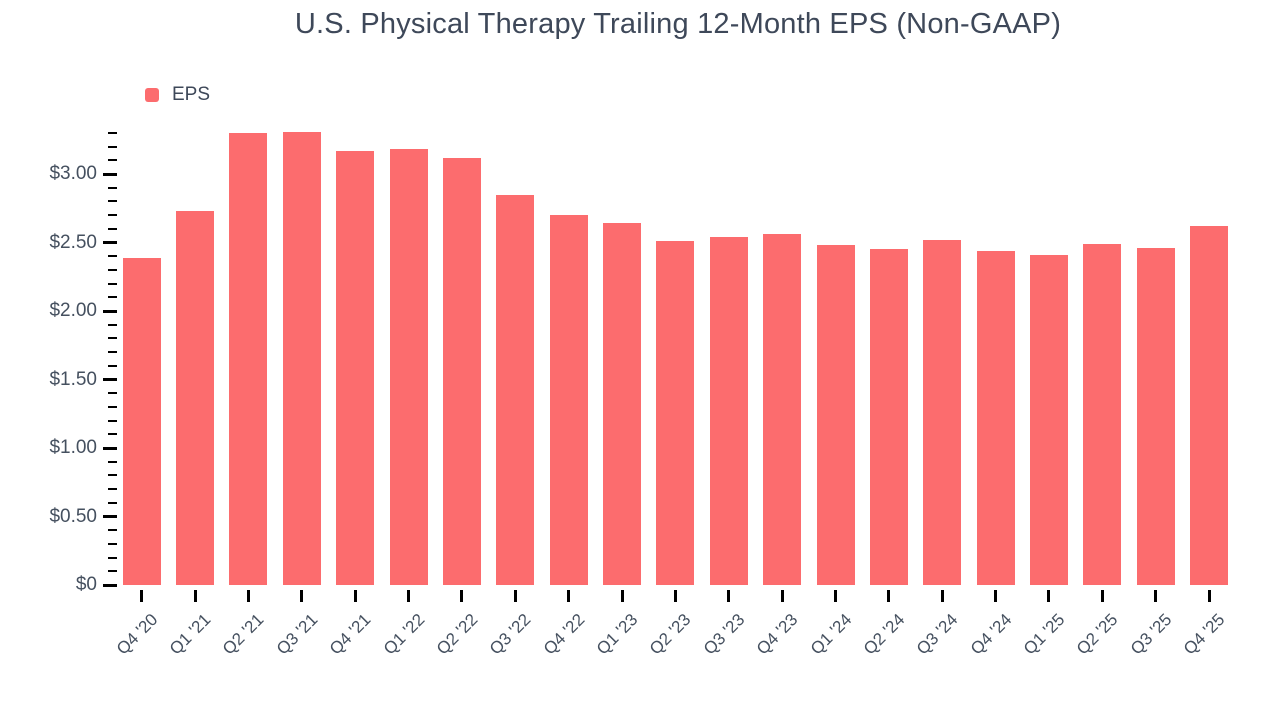 This screenshot has height=720, width=1280. I want to click on legend-label: EPS, so click(191, 94).